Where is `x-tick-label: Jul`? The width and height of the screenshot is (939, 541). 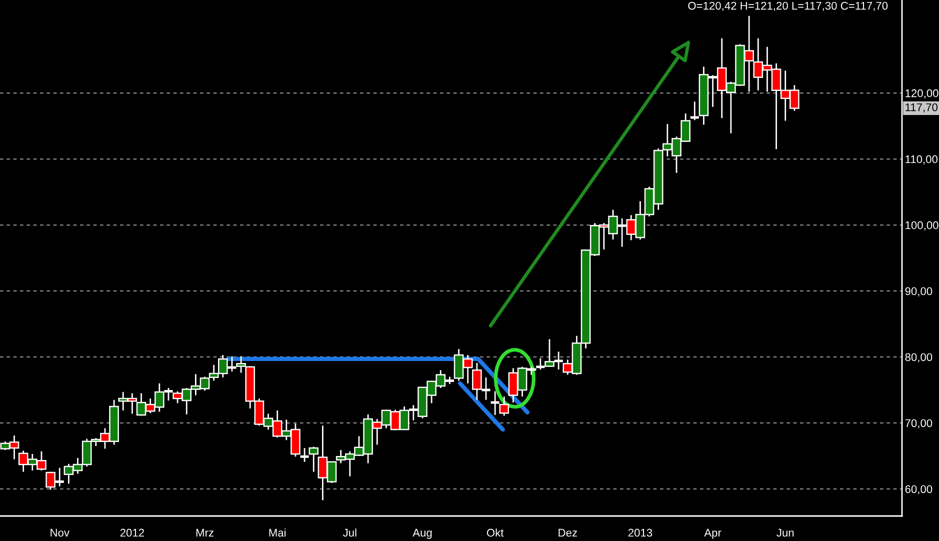
x-tick-label: Jul is located at coordinates (349, 532).